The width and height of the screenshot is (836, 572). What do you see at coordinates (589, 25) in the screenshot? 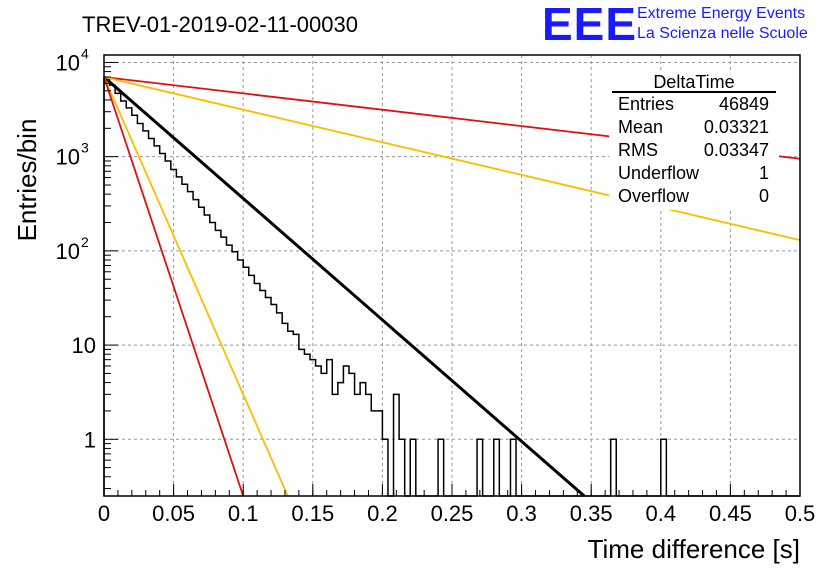
I see `logo-mark: EEE` at bounding box center [589, 25].